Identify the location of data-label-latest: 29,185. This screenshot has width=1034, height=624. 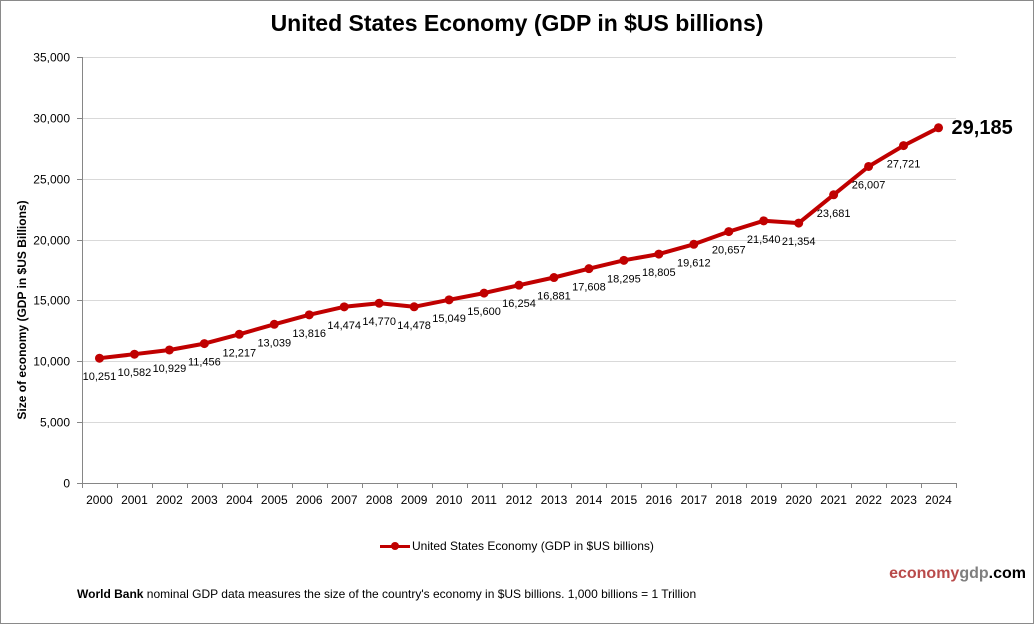
(982, 128).